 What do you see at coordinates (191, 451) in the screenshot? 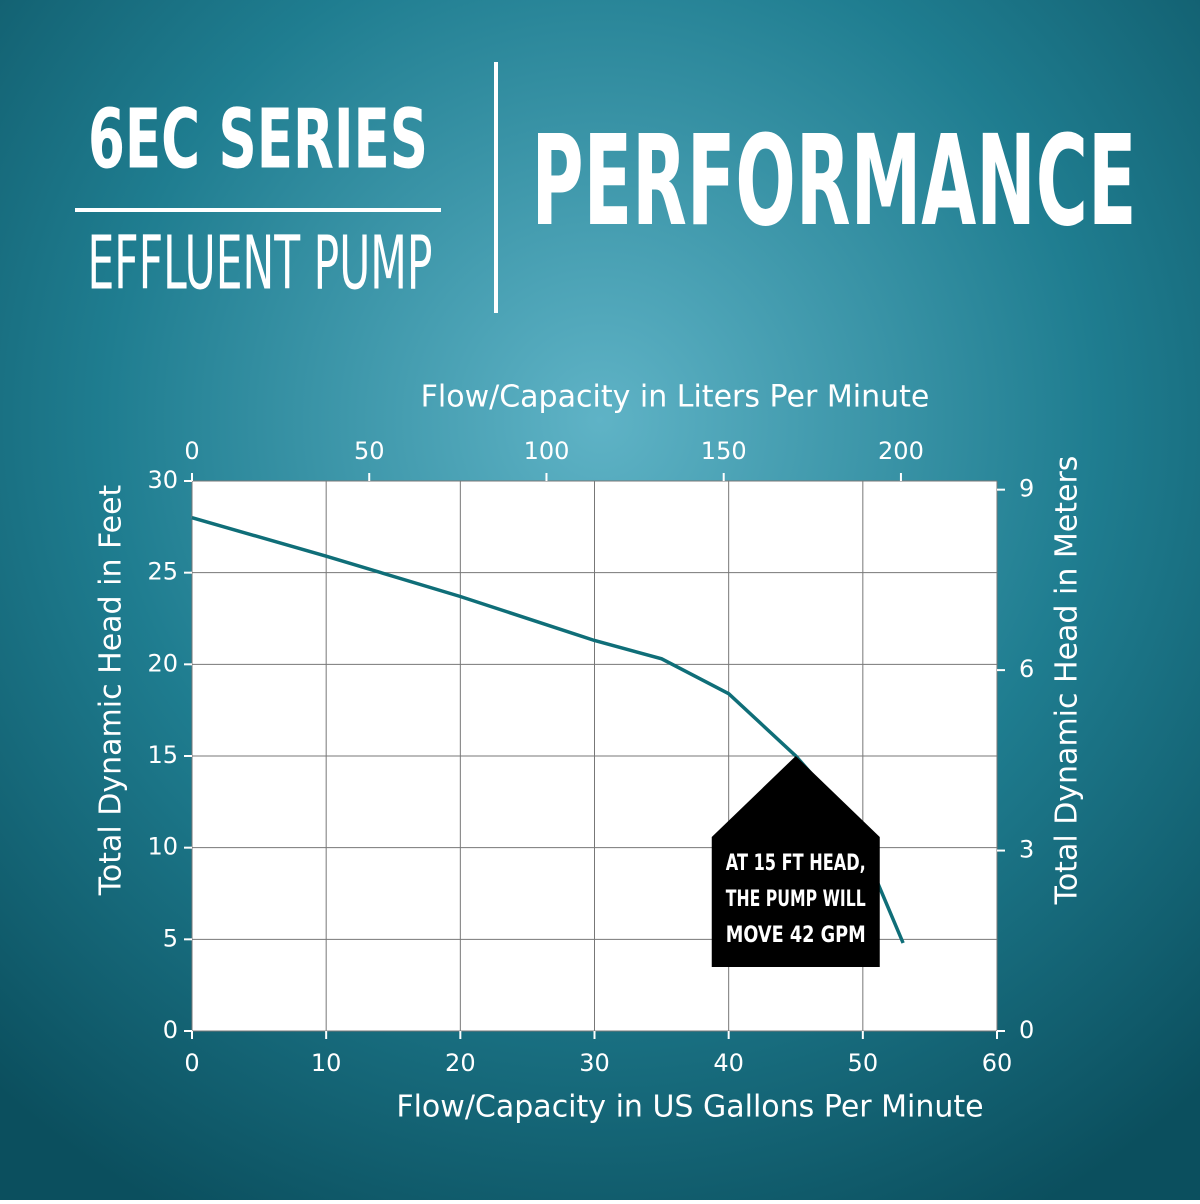
I see `x2-tick-label: 0` at bounding box center [191, 451].